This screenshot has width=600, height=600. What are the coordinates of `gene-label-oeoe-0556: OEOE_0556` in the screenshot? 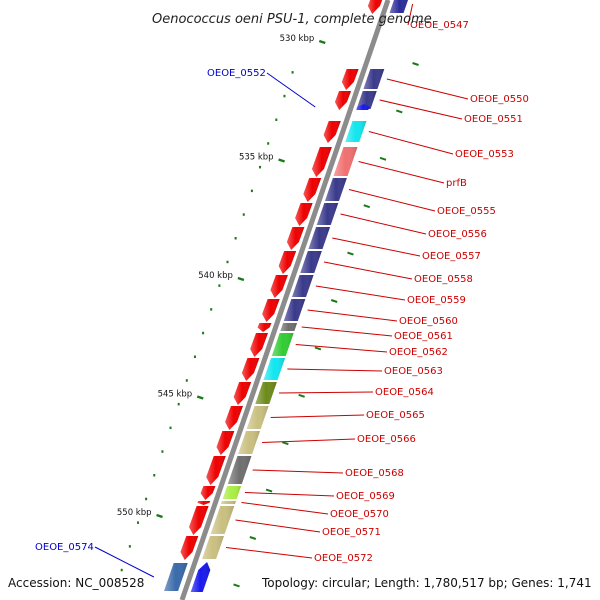 It's located at (457, 234).